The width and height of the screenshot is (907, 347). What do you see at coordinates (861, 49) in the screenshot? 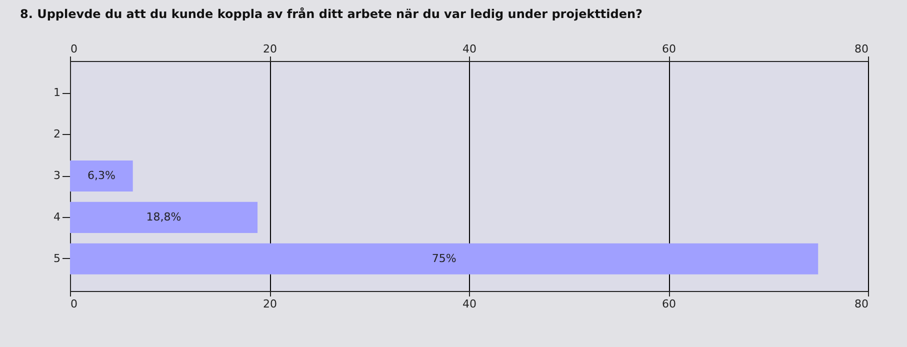
I see `x-tick-label: 80` at bounding box center [861, 49].